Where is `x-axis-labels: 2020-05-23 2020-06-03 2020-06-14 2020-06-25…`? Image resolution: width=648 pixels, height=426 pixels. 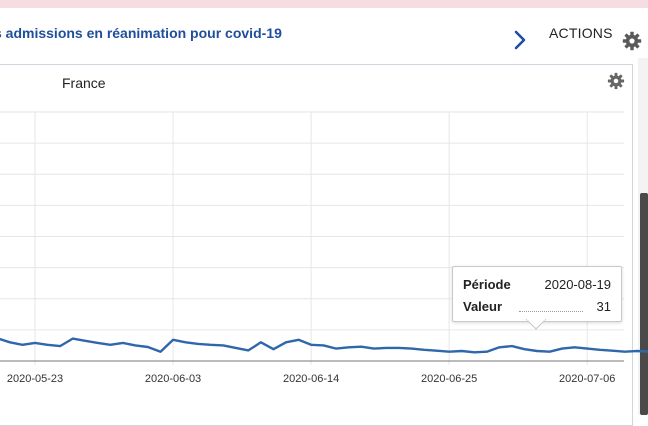
x-axis-labels: 2020-05-23 2020-06-03 2020-06-14 2020-06-25… is located at coordinates (311, 379).